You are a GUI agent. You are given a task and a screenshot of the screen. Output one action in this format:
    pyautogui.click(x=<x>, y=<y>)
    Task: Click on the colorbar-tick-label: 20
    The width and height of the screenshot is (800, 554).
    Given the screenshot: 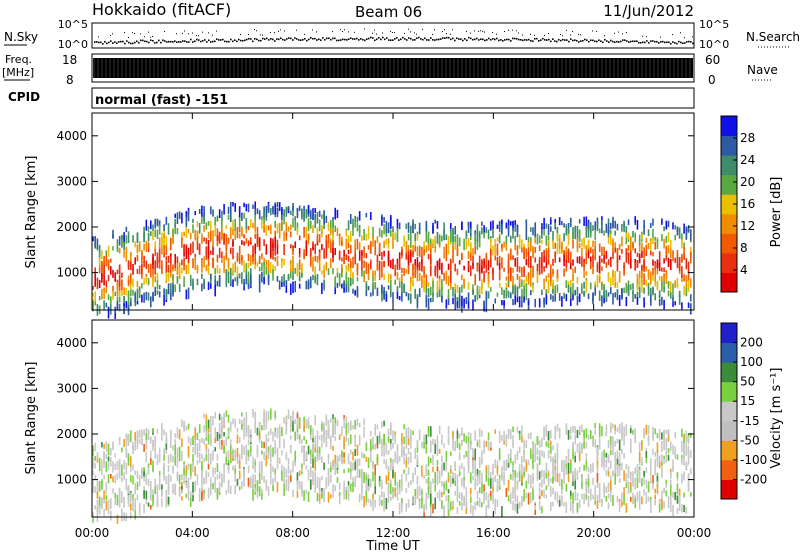 What is the action you would take?
    pyautogui.click(x=747, y=182)
    